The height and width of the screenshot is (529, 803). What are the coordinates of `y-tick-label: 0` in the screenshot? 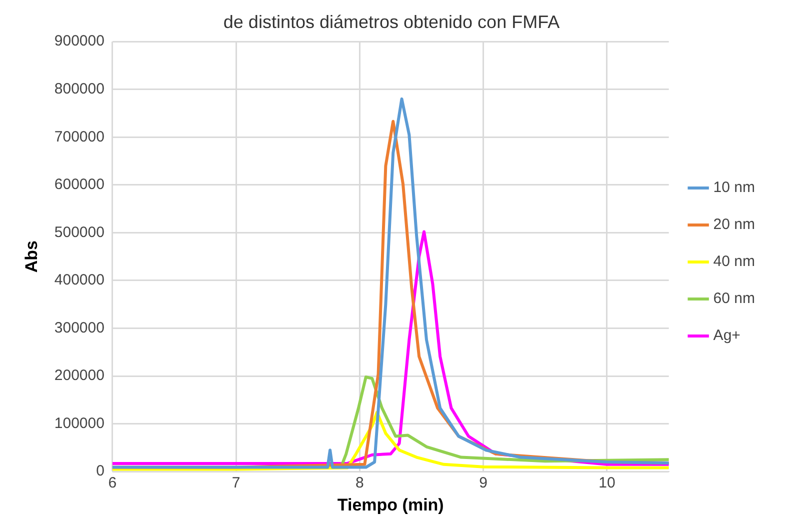 It's located at (100, 471).